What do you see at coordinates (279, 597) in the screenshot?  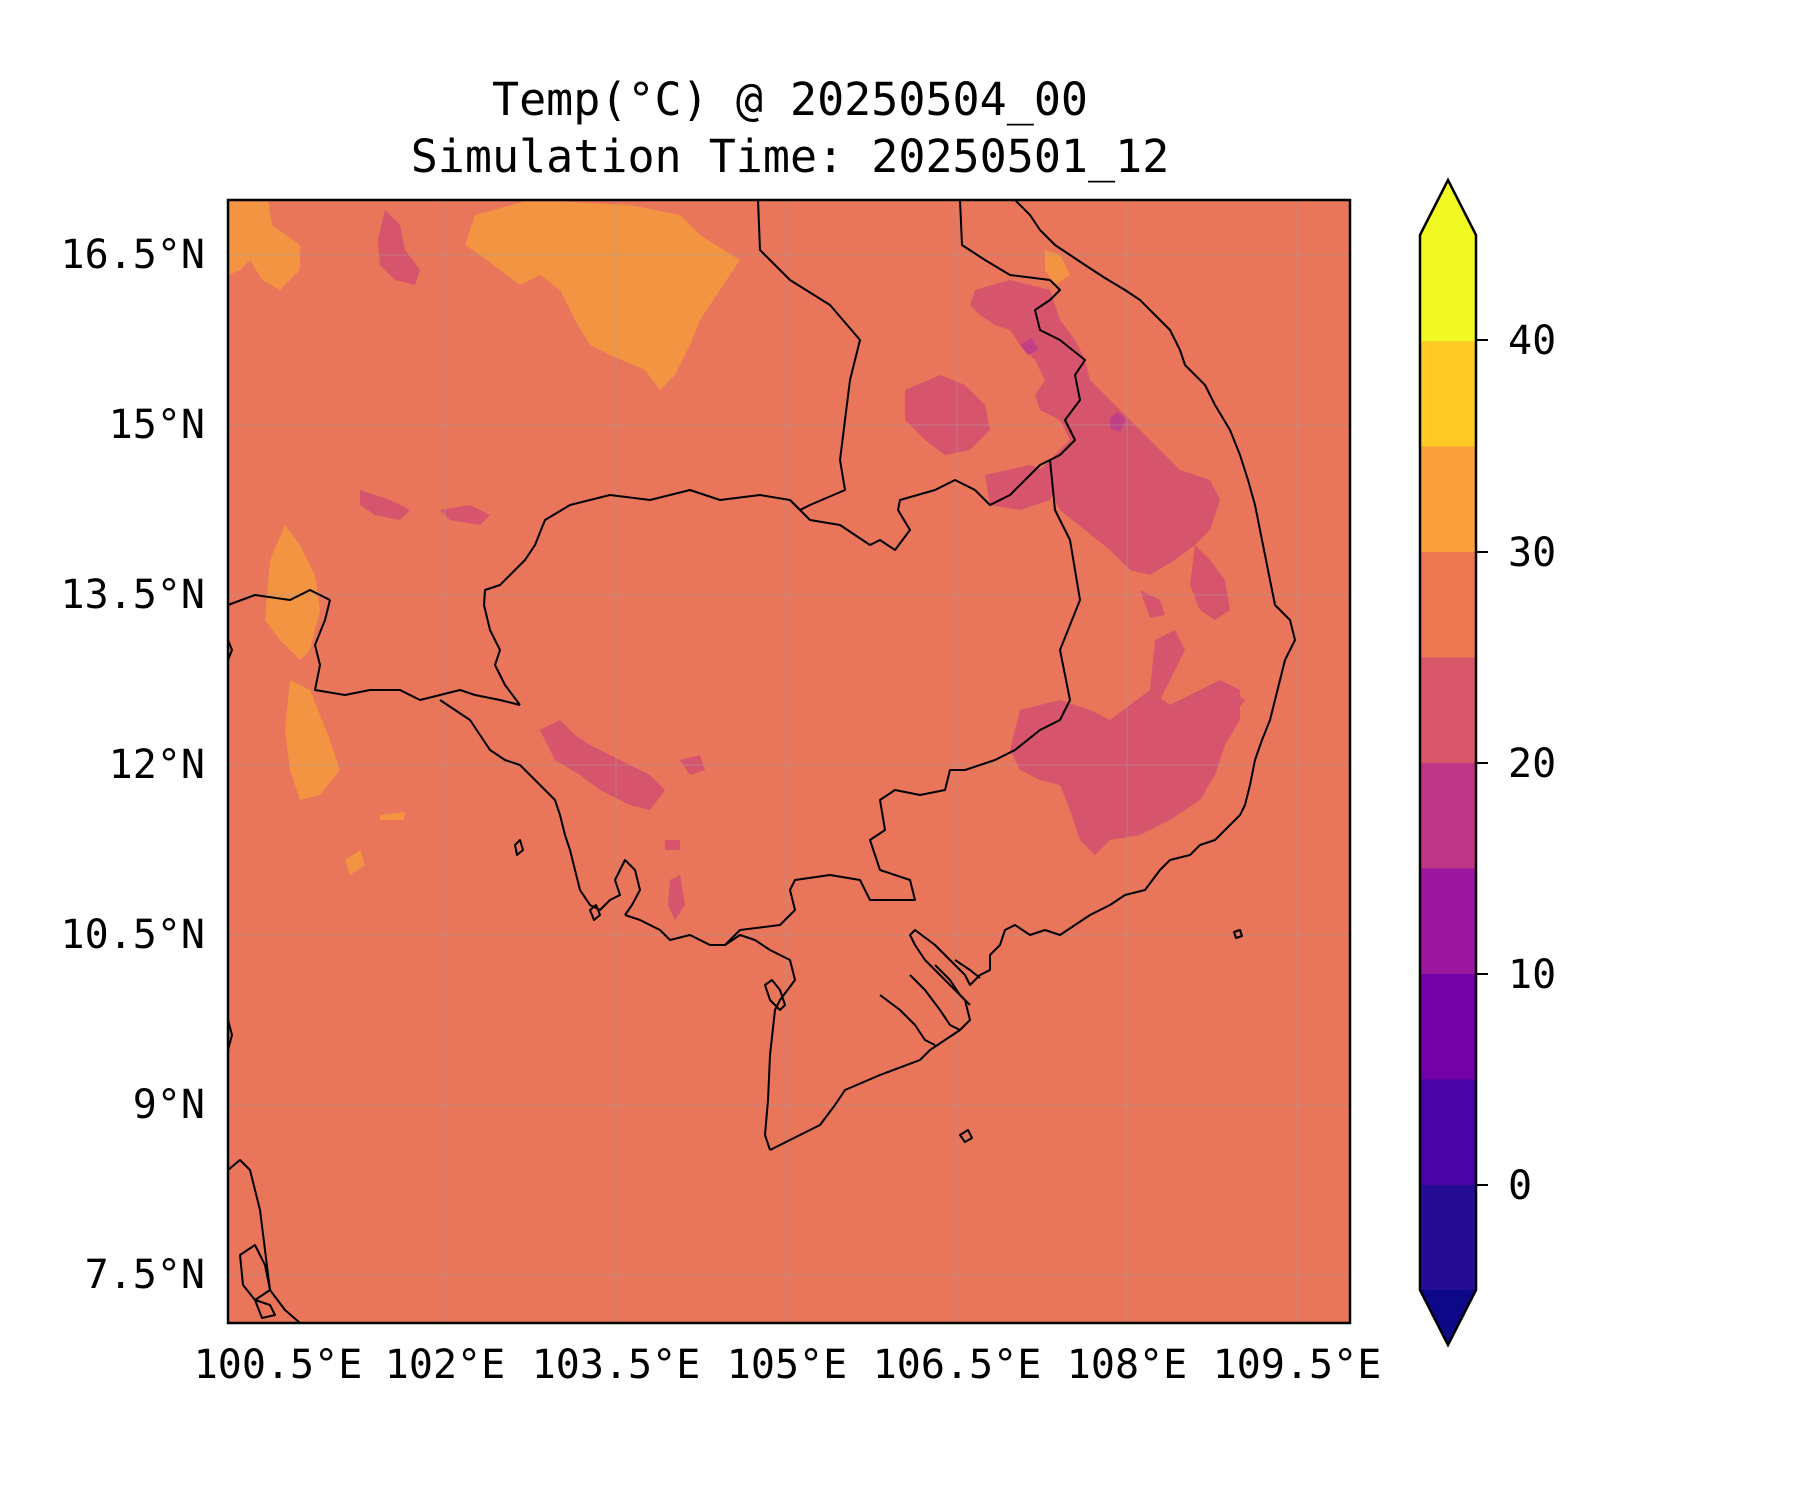 I see `border-thailand-myanmar-stub` at bounding box center [279, 597].